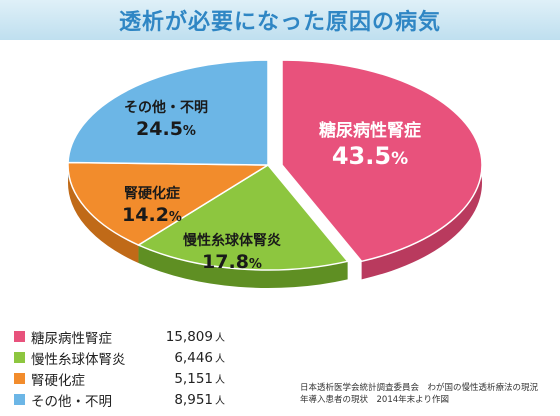 Image resolution: width=560 pixels, height=416 pixels. Describe the element at coordinates (78, 359) in the screenshot. I see `legend-label: 慢性糸球体腎炎` at that location.